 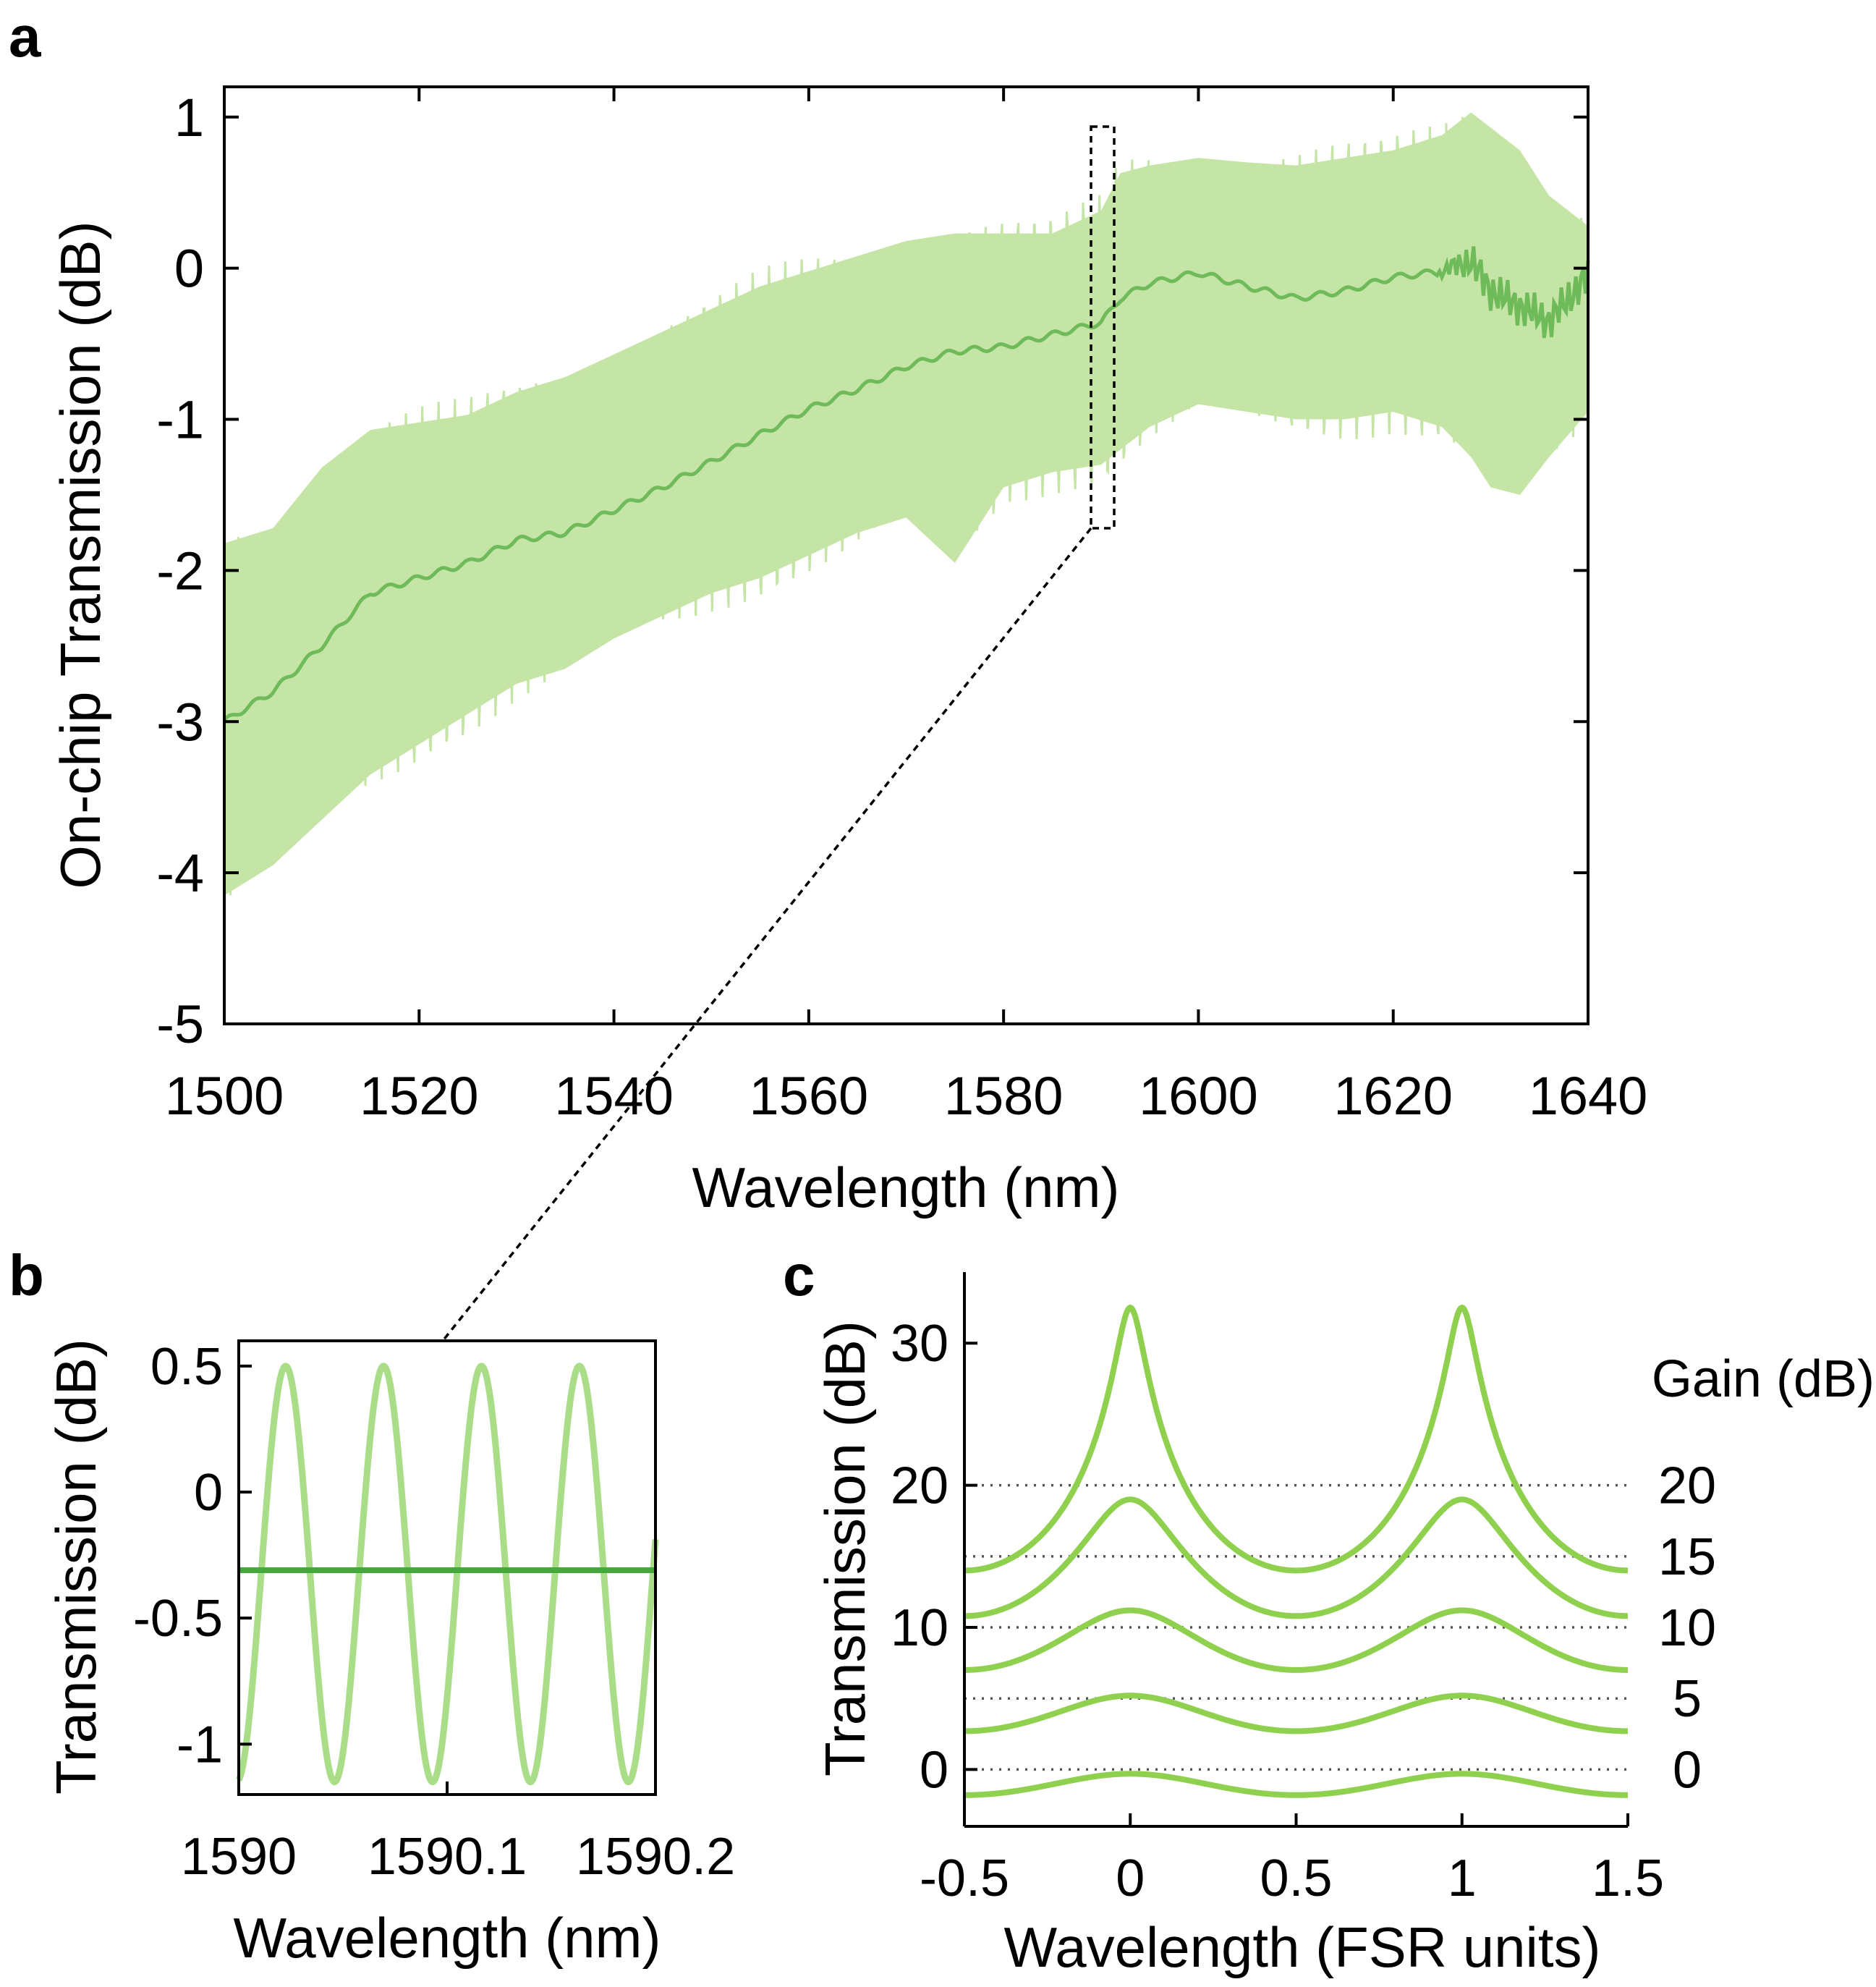 I want to click on x-tick-label: 1590, so click(x=239, y=1857).